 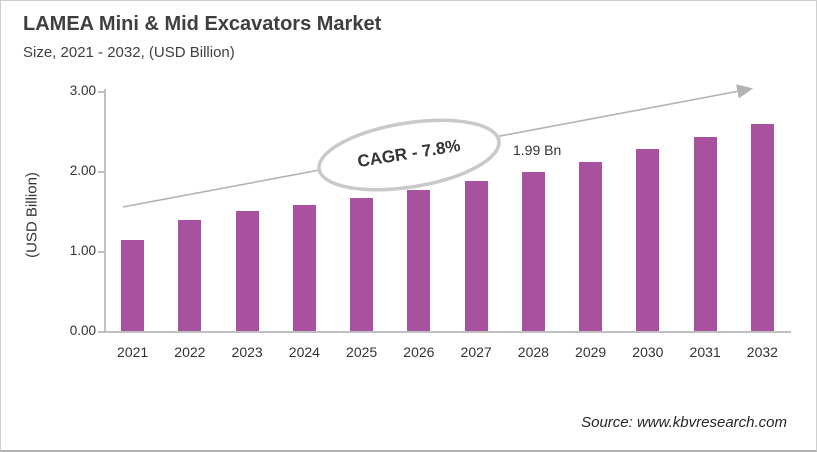 I want to click on bar-2026, so click(x=419, y=260).